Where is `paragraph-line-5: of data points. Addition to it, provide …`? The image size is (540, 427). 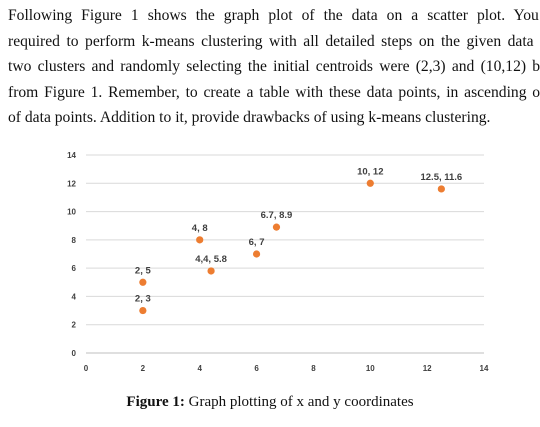 paragraph-line-5: of data points. Addition to it, provide … is located at coordinates (249, 117).